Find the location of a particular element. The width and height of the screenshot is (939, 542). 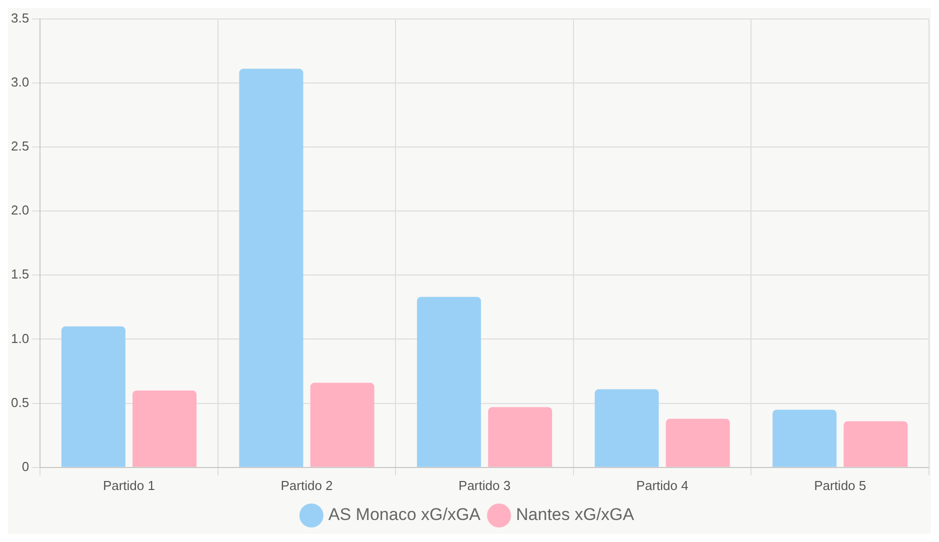

x-tick-label: Partido 5 is located at coordinates (840, 485).